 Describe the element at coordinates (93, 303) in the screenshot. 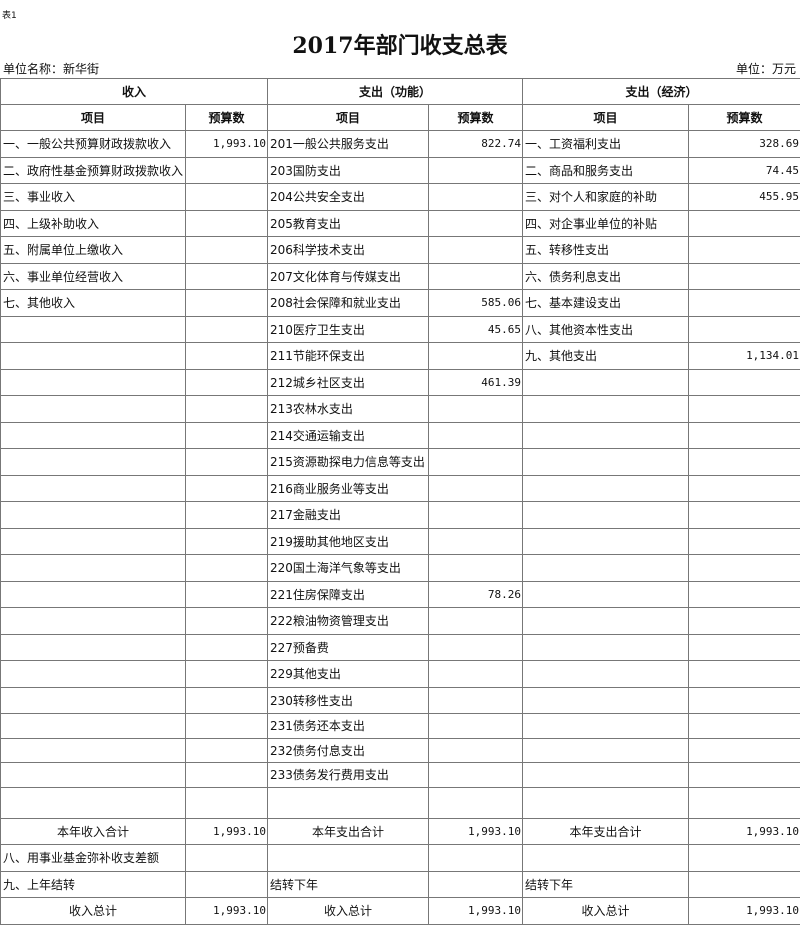

I see `item-cell: 七、其他收入` at that location.